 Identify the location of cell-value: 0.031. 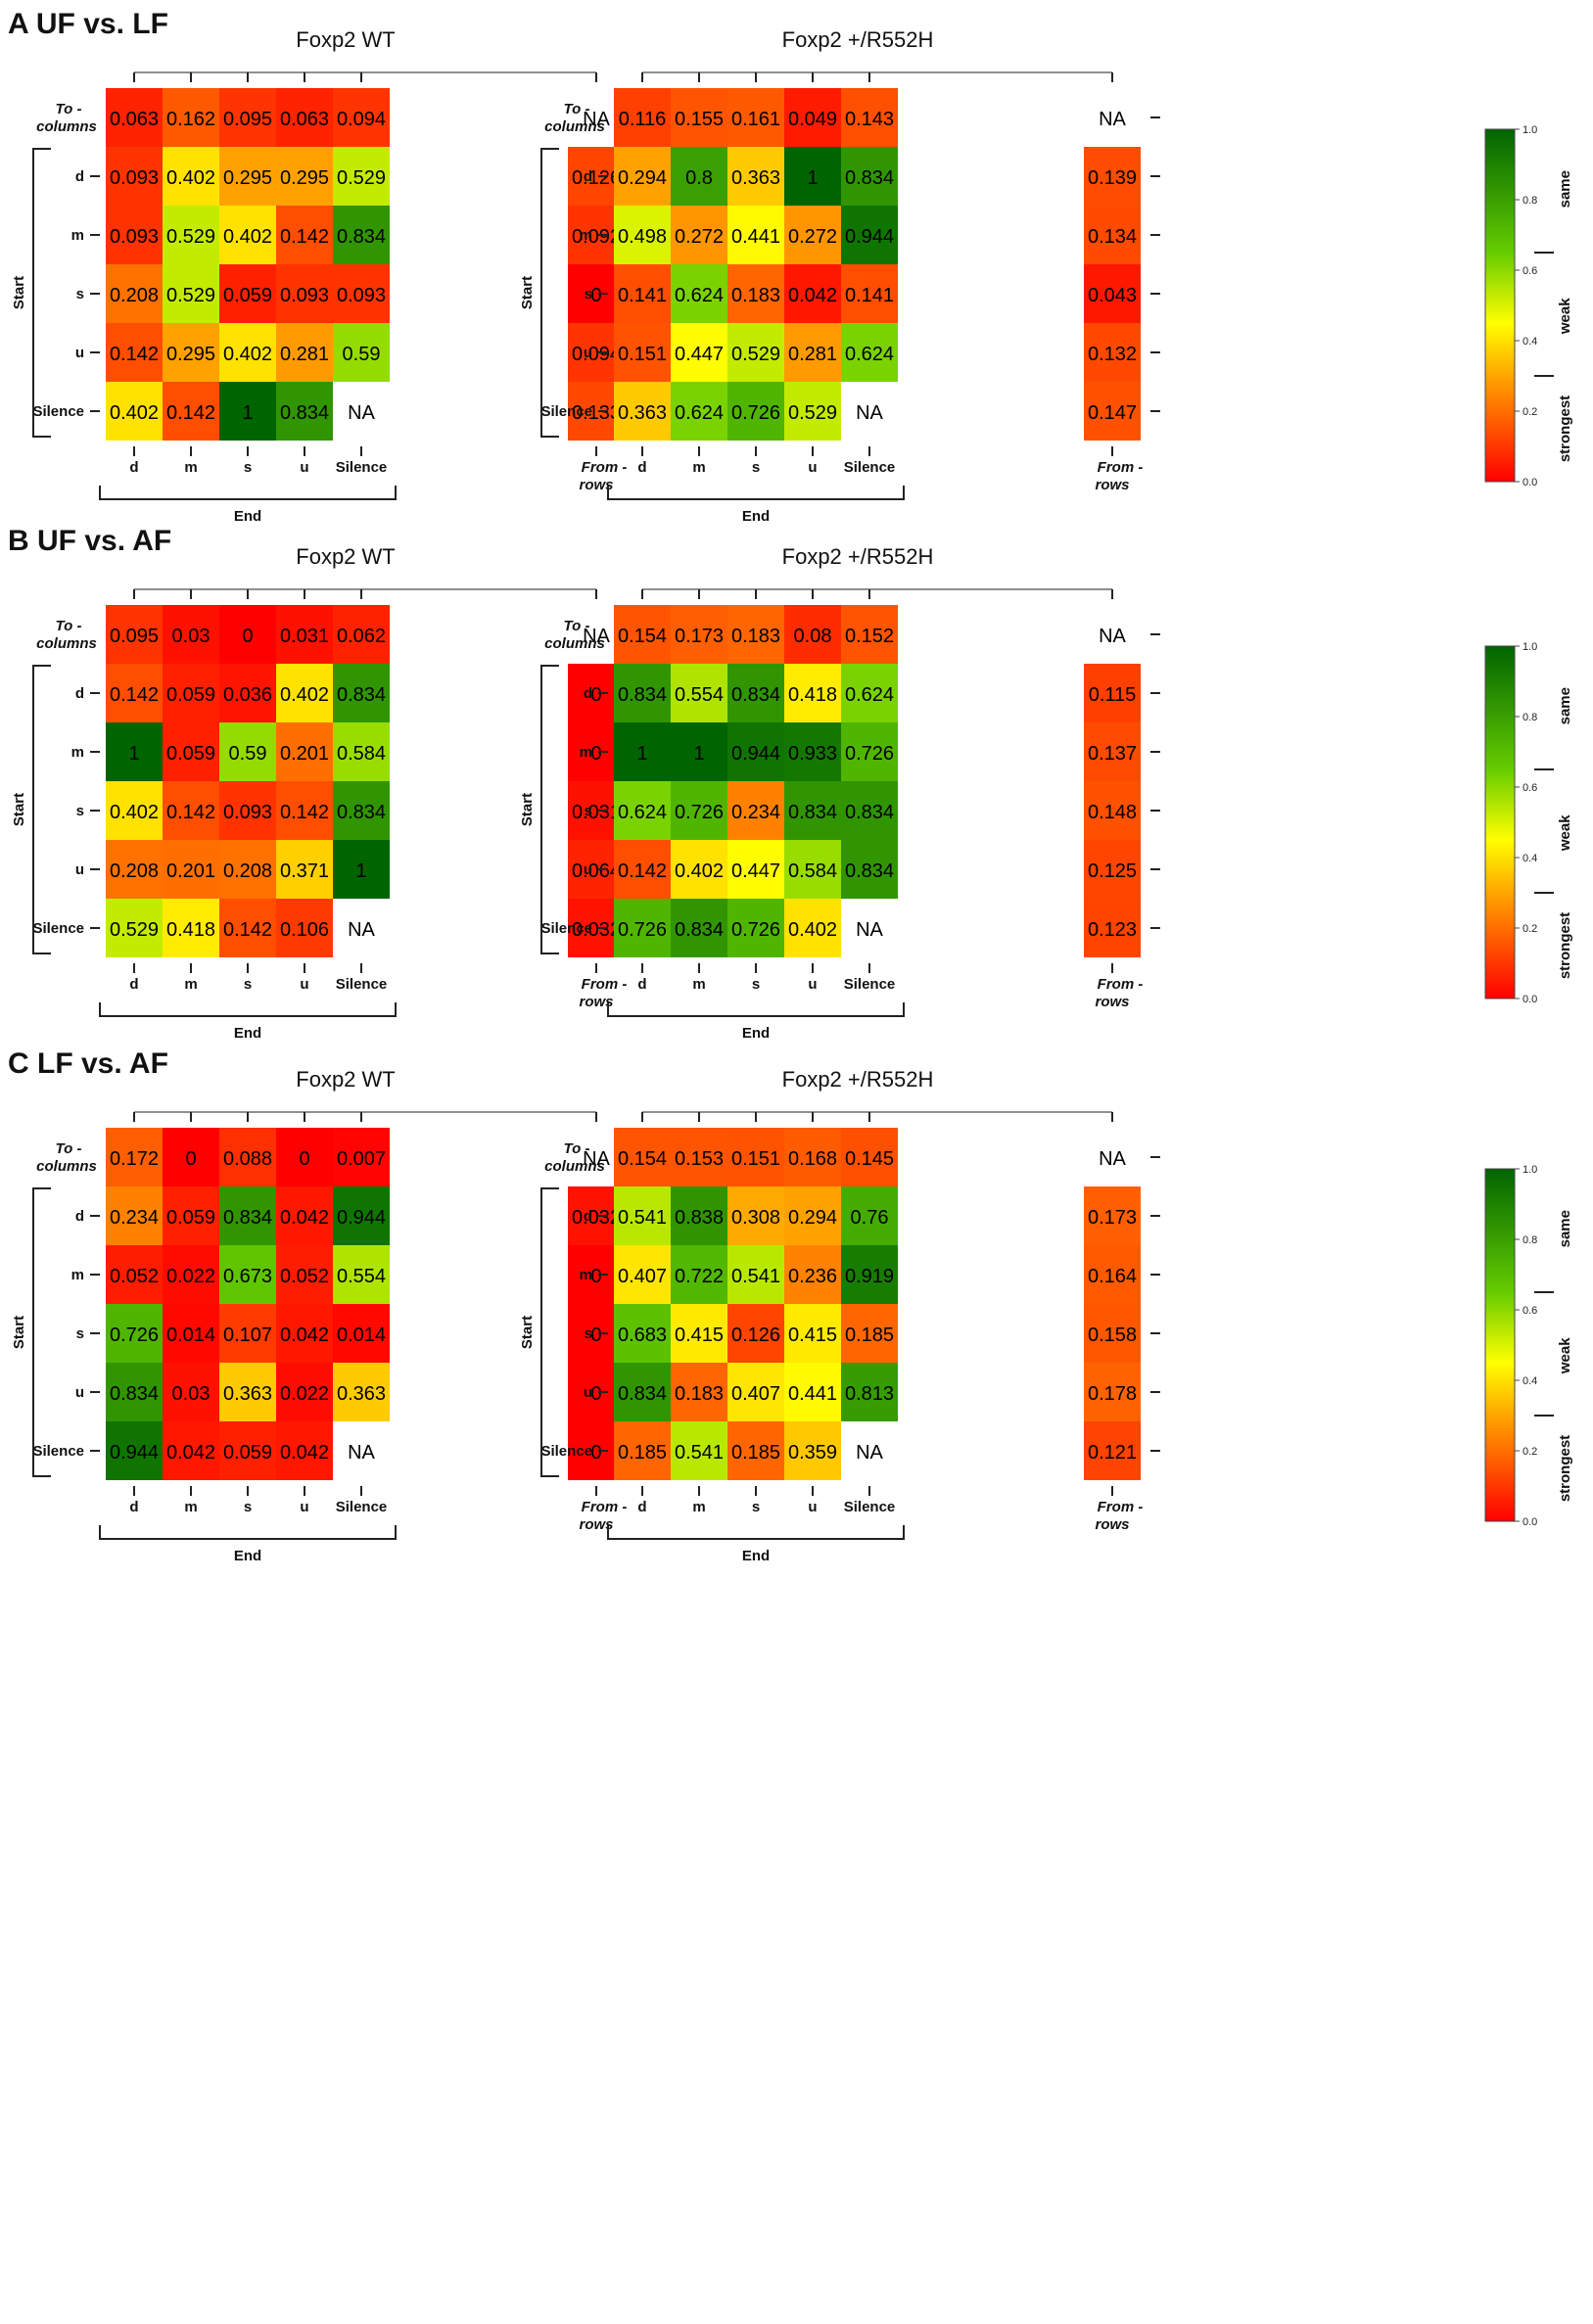
(596, 812).